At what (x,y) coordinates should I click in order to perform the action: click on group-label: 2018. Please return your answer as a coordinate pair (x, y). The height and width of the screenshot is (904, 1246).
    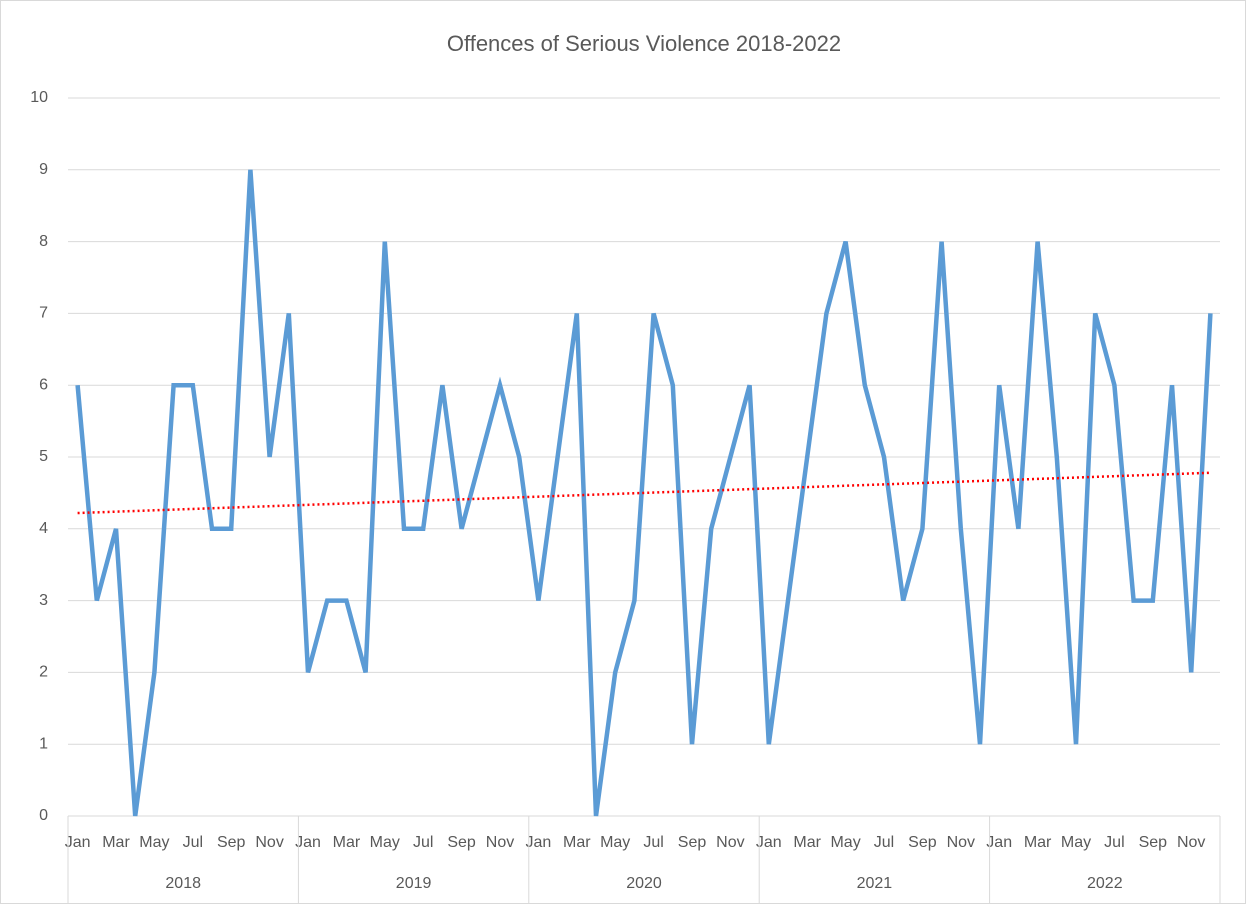
    Looking at the image, I should click on (183, 883).